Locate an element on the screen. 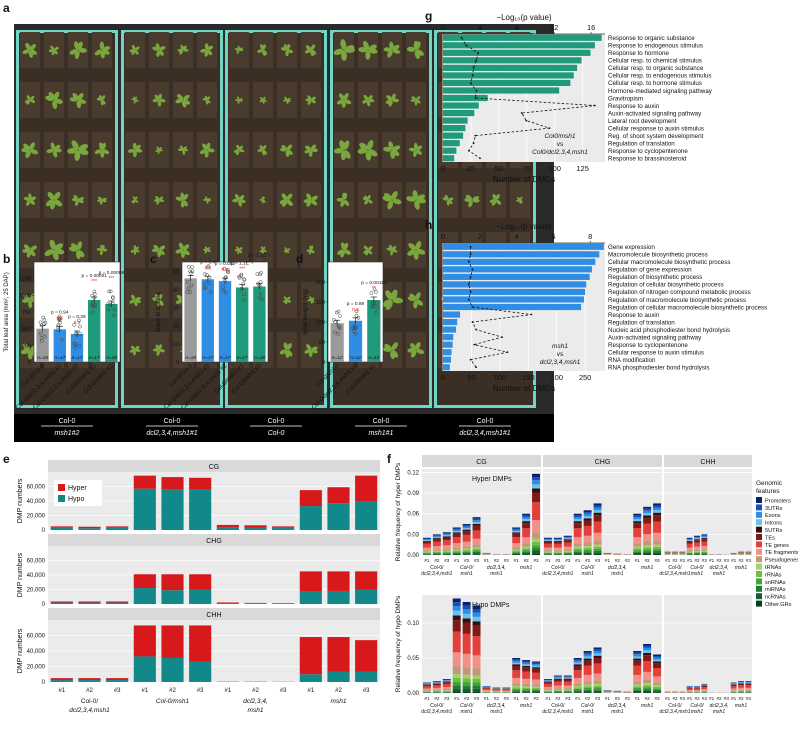 The image size is (798, 754). legend-label: 5UTRs is located at coordinates (774, 531).